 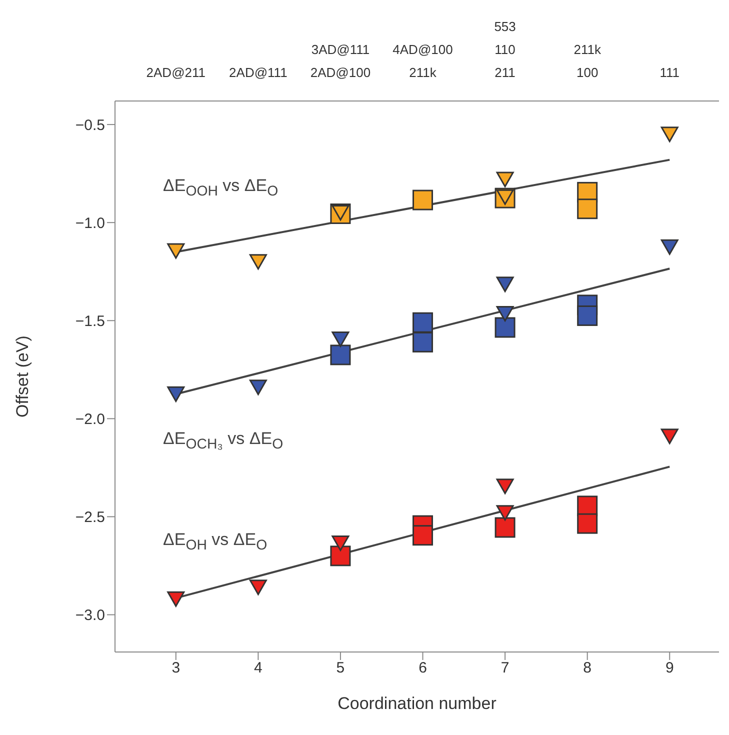 What do you see at coordinates (176, 72) in the screenshot?
I see `text: 2AD@211` at bounding box center [176, 72].